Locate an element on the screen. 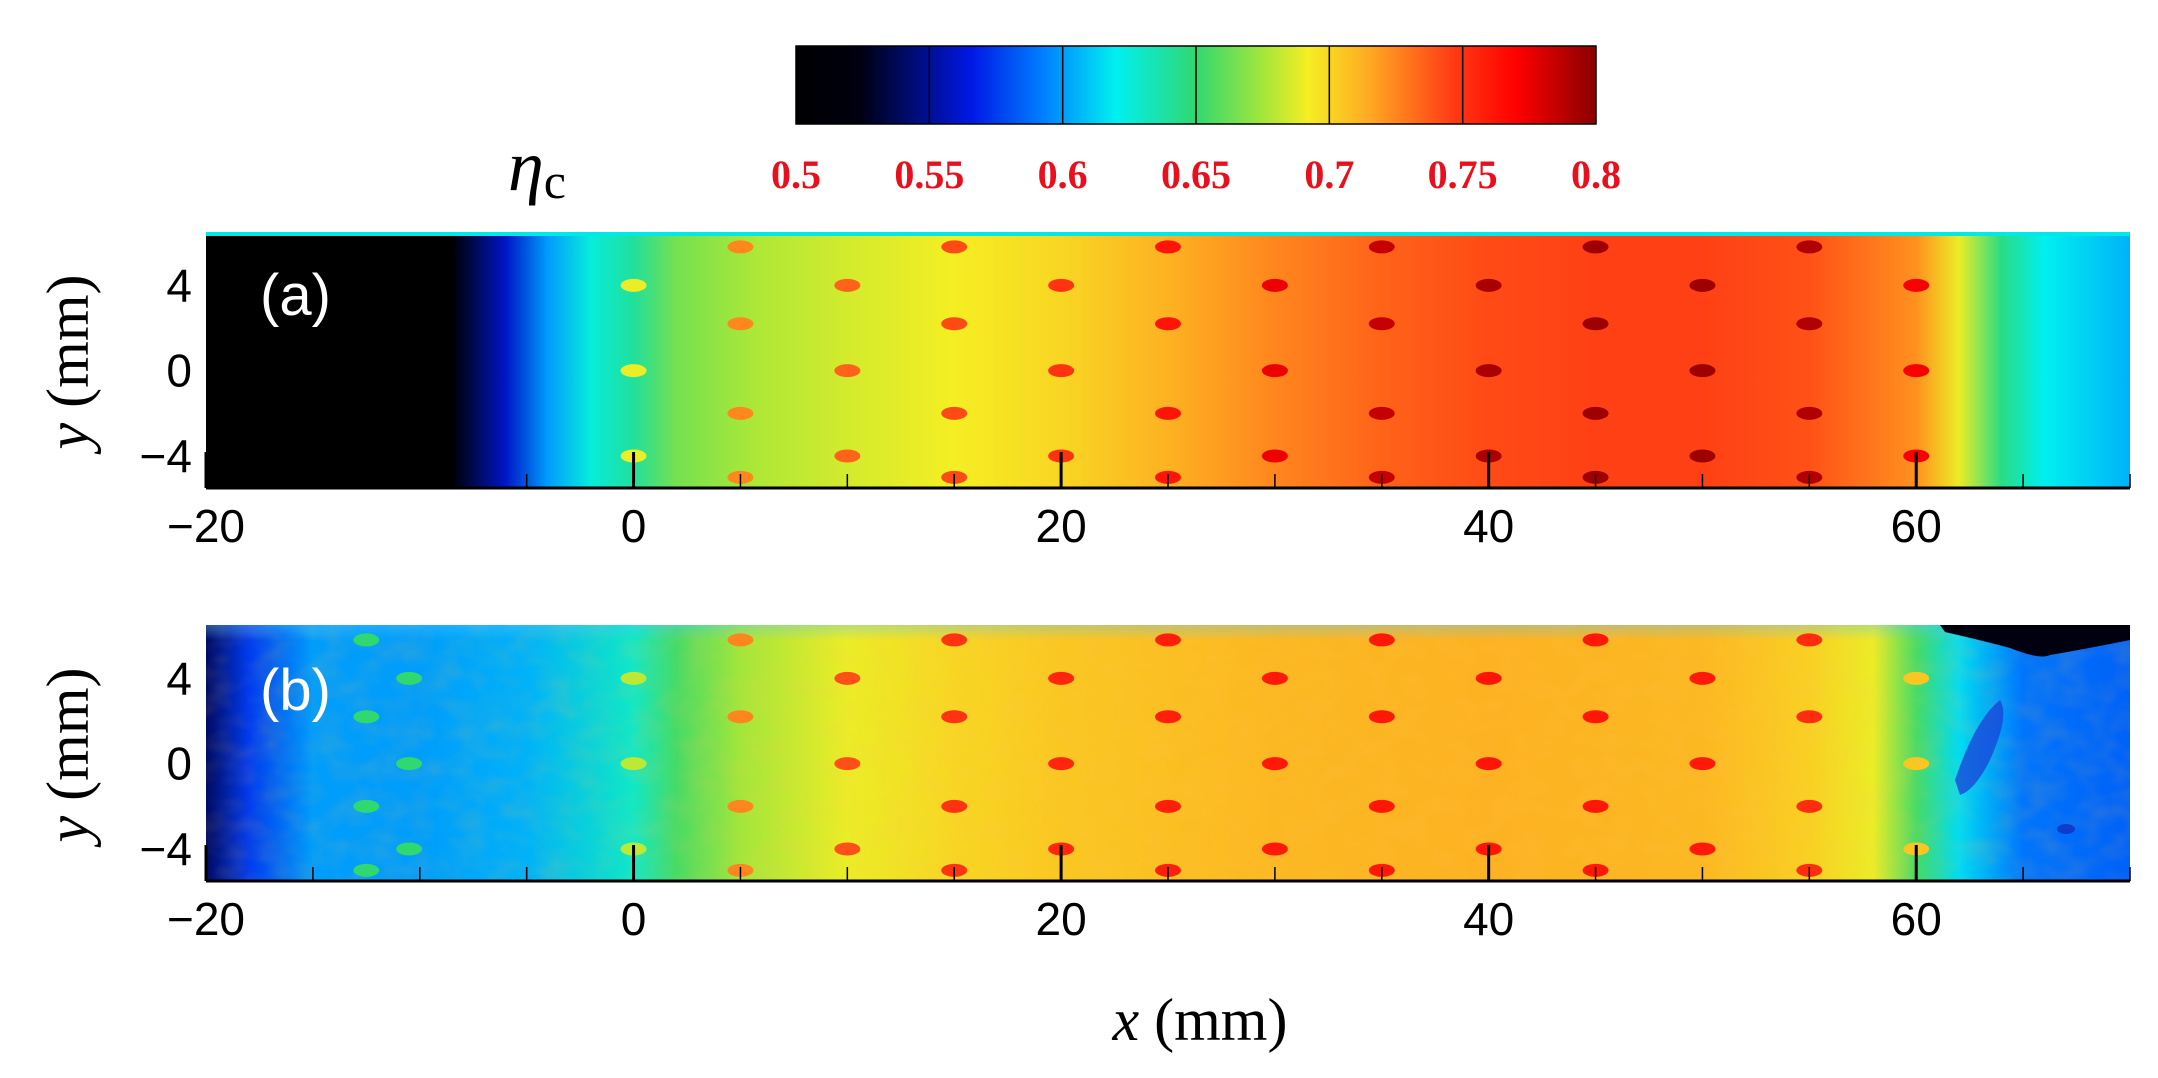 This screenshot has height=1078, width=2158. x-tick-label: 40 is located at coordinates (1488, 526).